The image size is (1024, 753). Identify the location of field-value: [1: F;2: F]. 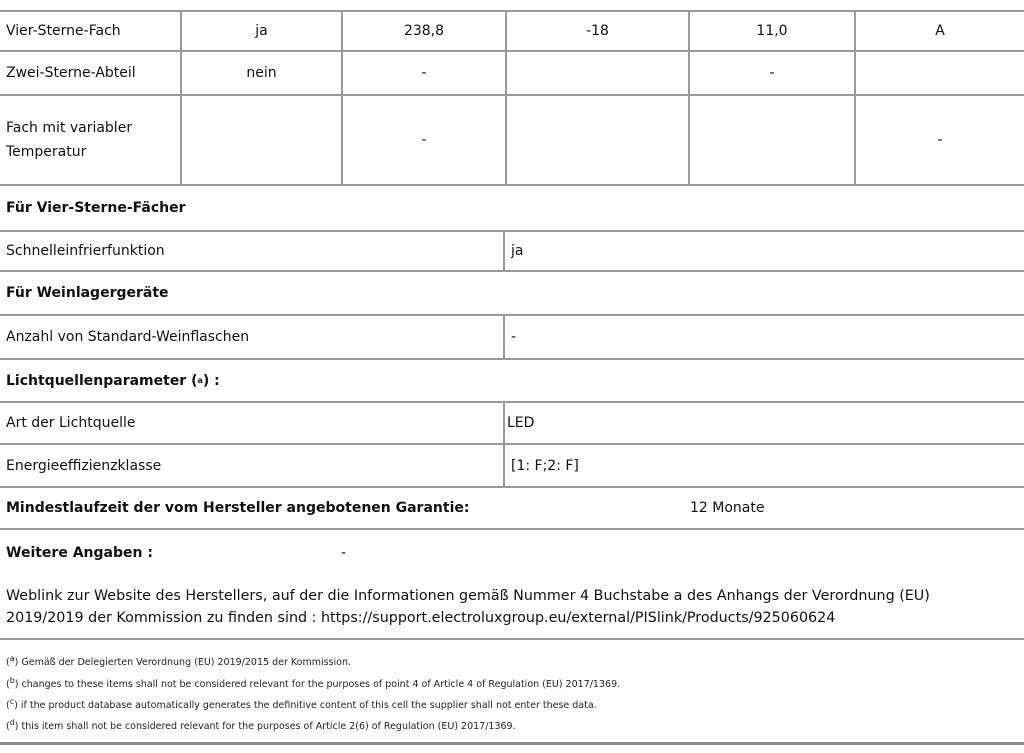
(763, 465).